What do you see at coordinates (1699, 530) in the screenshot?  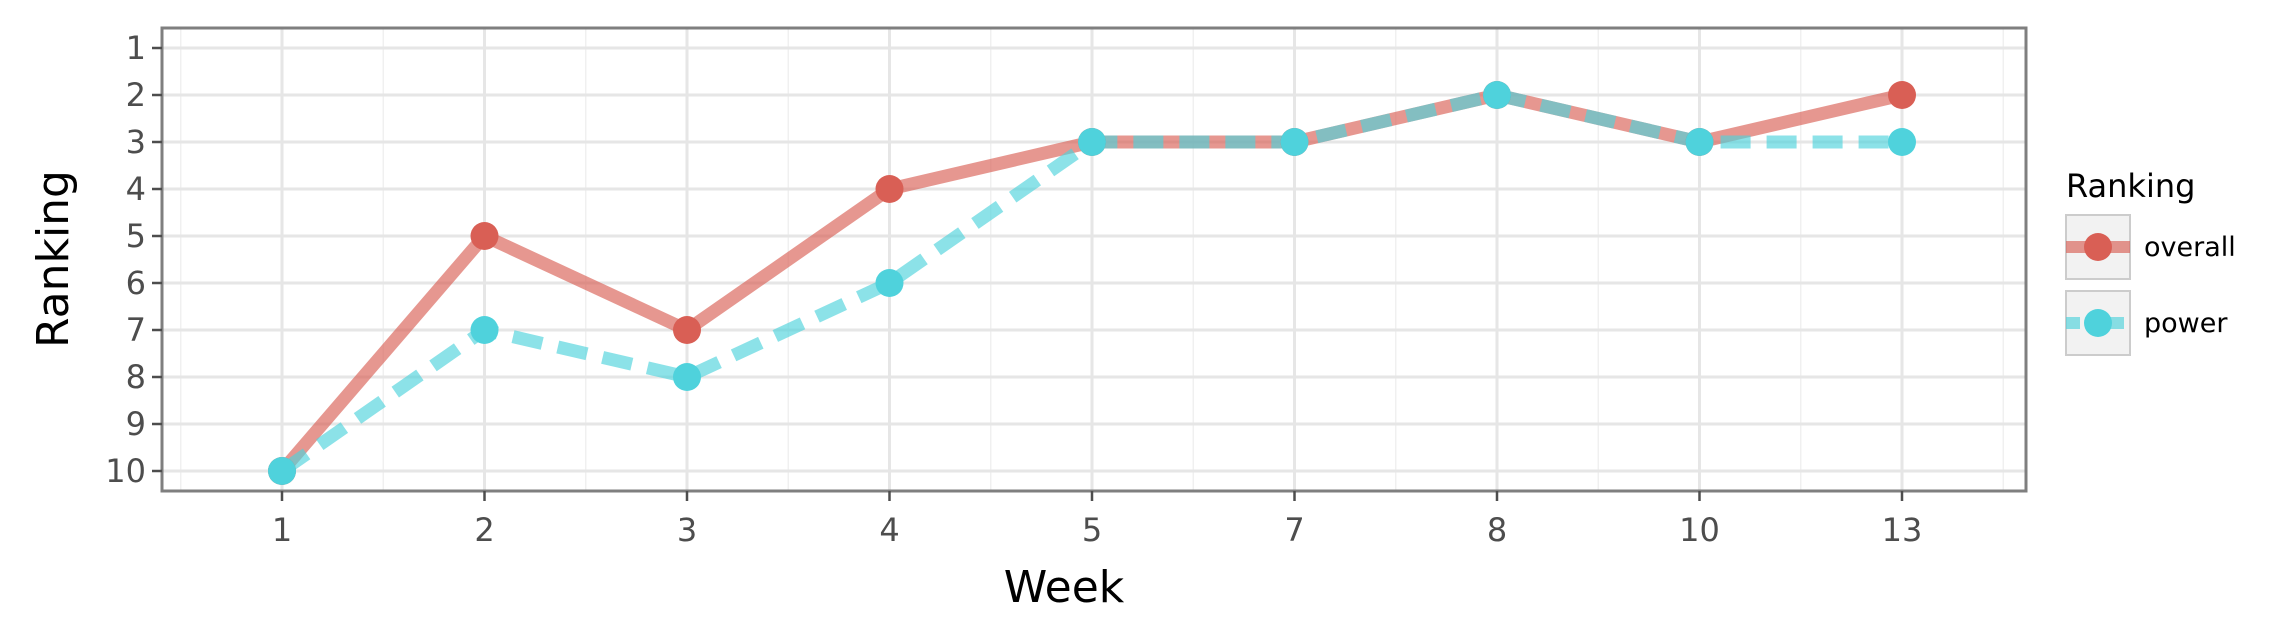 I see `x-tick-label: 10` at bounding box center [1699, 530].